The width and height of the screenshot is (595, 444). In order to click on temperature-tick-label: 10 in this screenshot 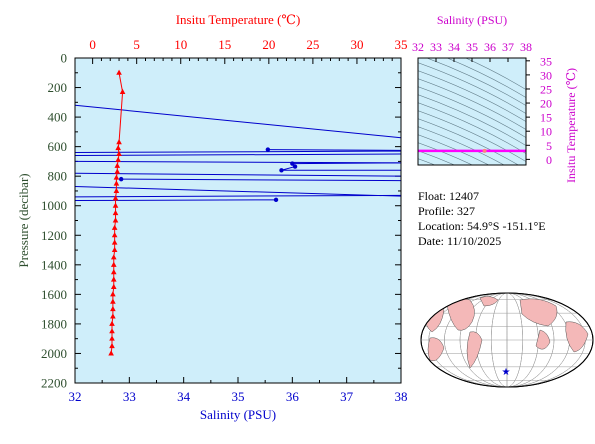, I will do `click(180, 44)`.